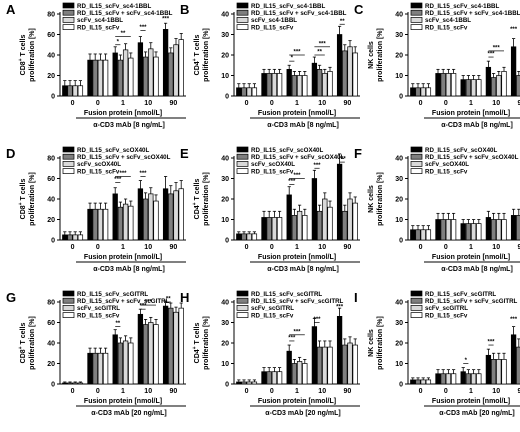 The height and width of the screenshot is (432, 520). What do you see at coordinates (151, 72) in the screenshot?
I see `bar-a-g3-s2` at bounding box center [151, 72].